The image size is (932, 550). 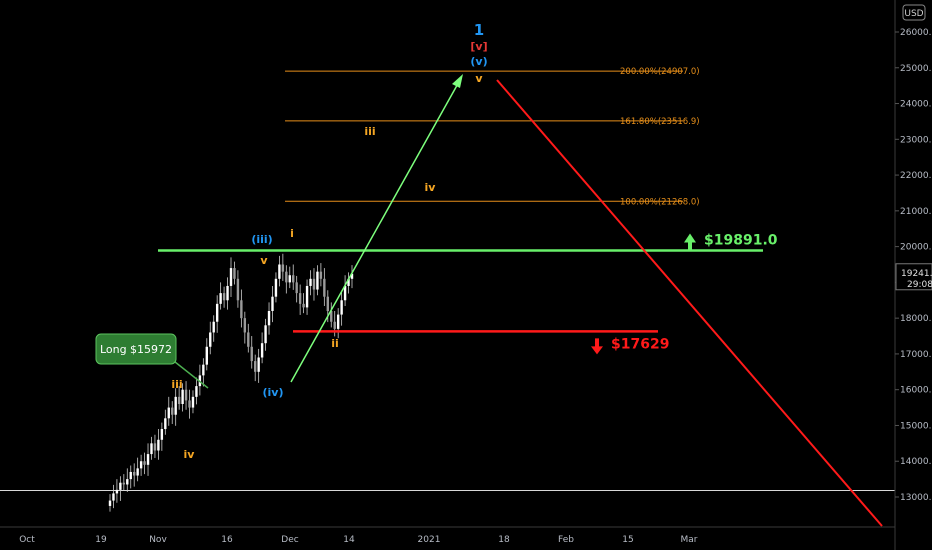 I want to click on wave-label-iv-paren: (iv), so click(x=273, y=392).